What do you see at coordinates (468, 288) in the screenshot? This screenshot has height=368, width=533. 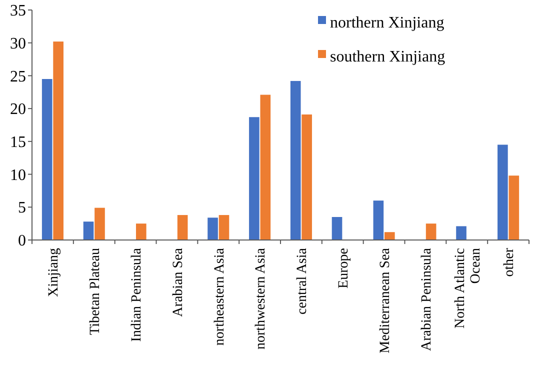 I see `x-tick-label: North Atlantic Ocean` at bounding box center [468, 288].